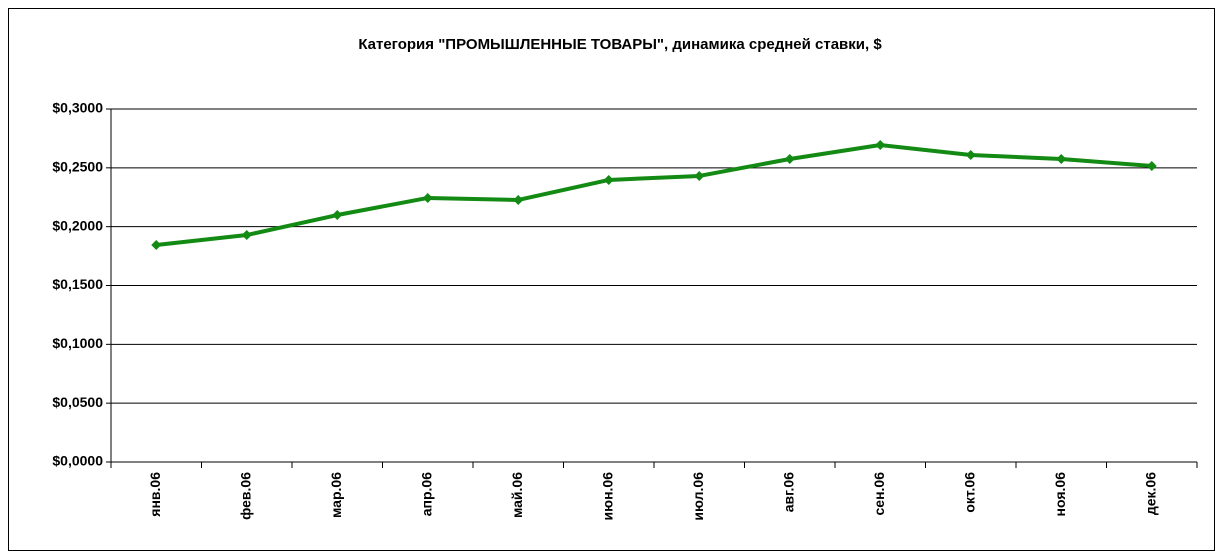 The width and height of the screenshot is (1223, 559). I want to click on y-tick-label: $0,2500, so click(77, 167).